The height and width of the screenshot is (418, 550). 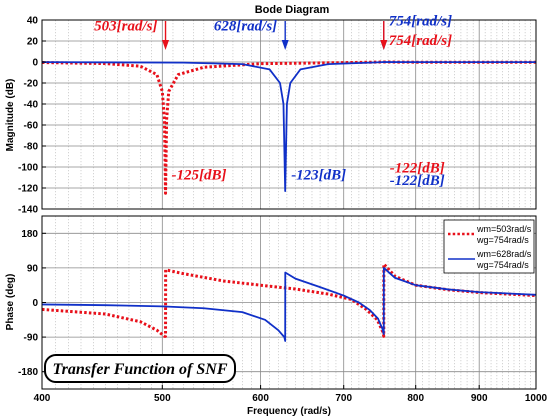 I want to click on y-tick-label: 20, so click(x=33, y=42).